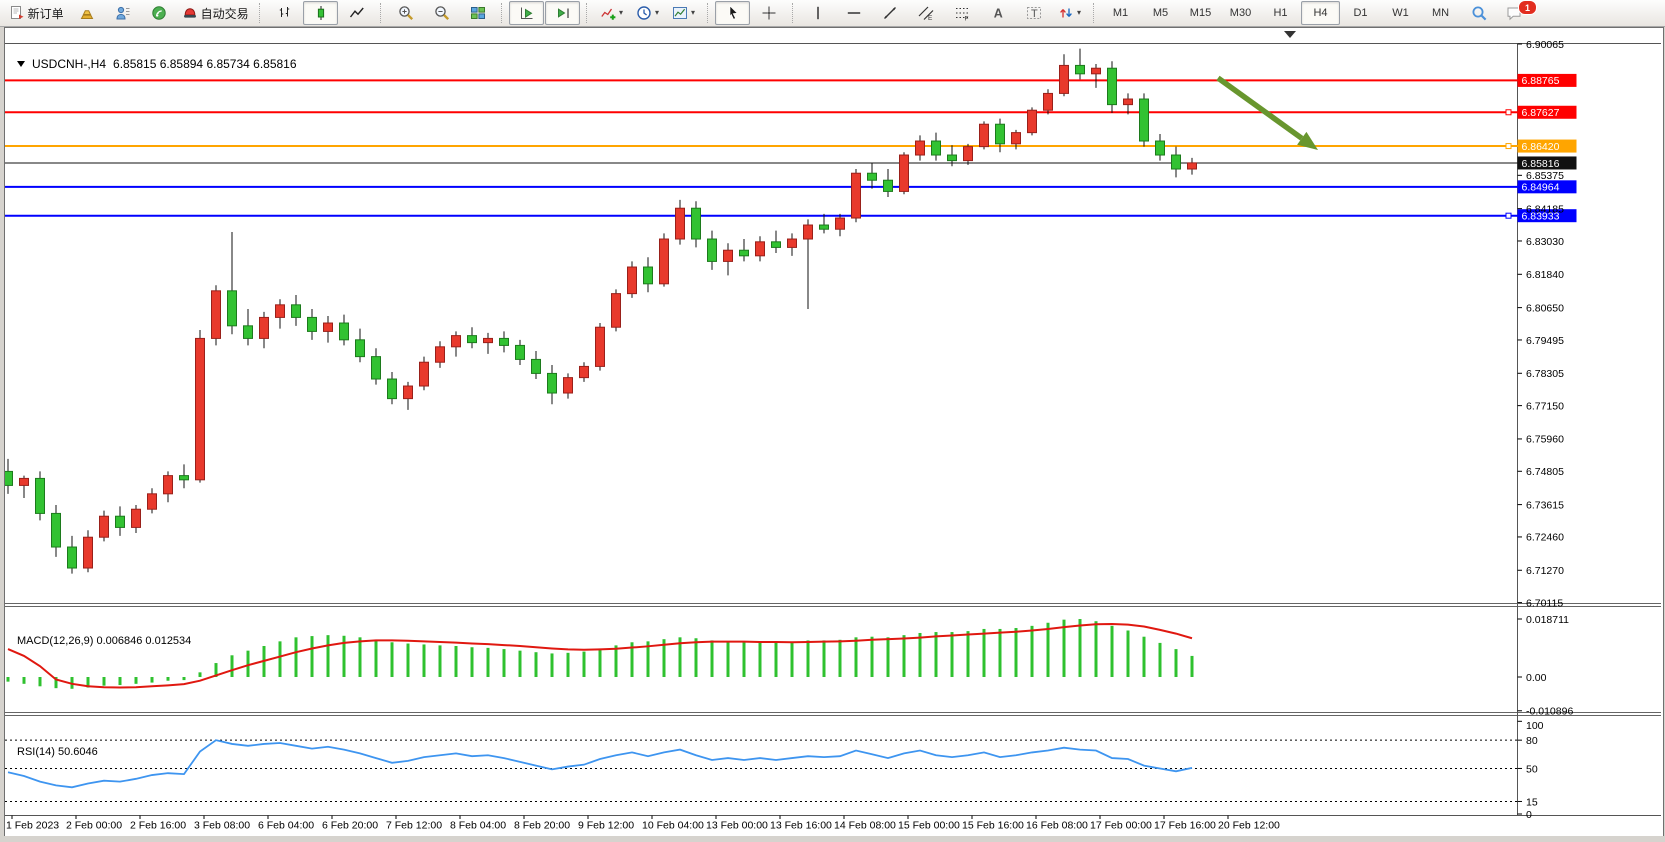 This screenshot has height=842, width=1665. I want to click on chart-shift-button, so click(563, 13).